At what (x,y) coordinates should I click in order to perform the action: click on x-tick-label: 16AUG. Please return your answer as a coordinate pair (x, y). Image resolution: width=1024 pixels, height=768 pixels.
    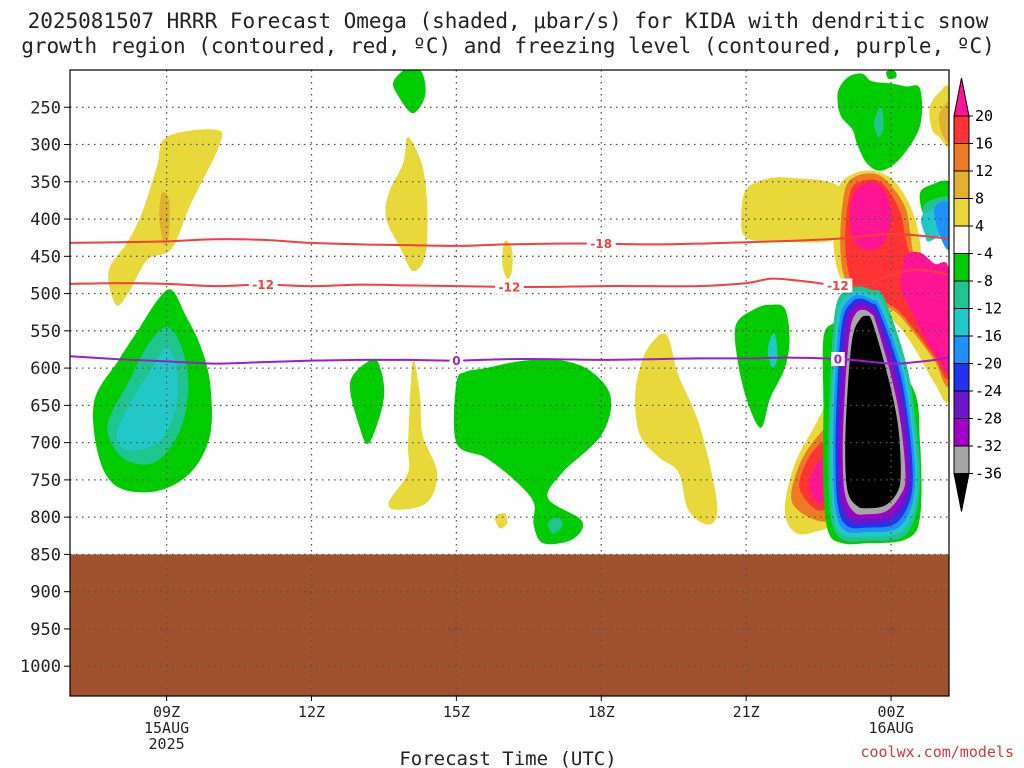
    Looking at the image, I should click on (890, 728).